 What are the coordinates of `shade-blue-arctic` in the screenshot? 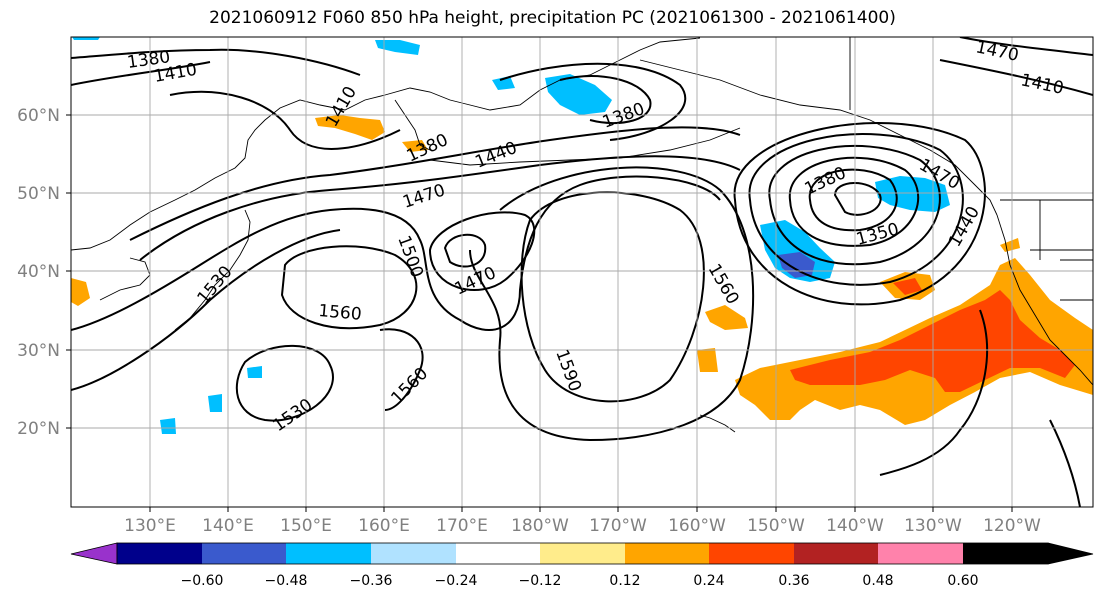 It's located at (397, 47).